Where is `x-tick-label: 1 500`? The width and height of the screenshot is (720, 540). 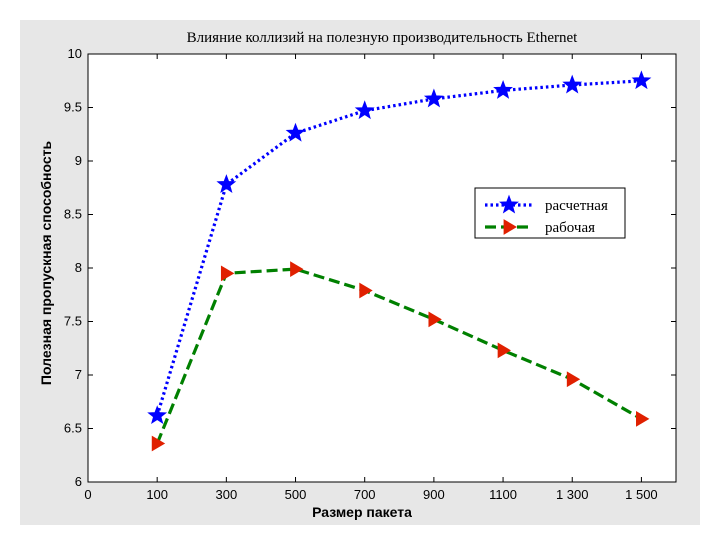 x-tick-label: 1 500 is located at coordinates (641, 494).